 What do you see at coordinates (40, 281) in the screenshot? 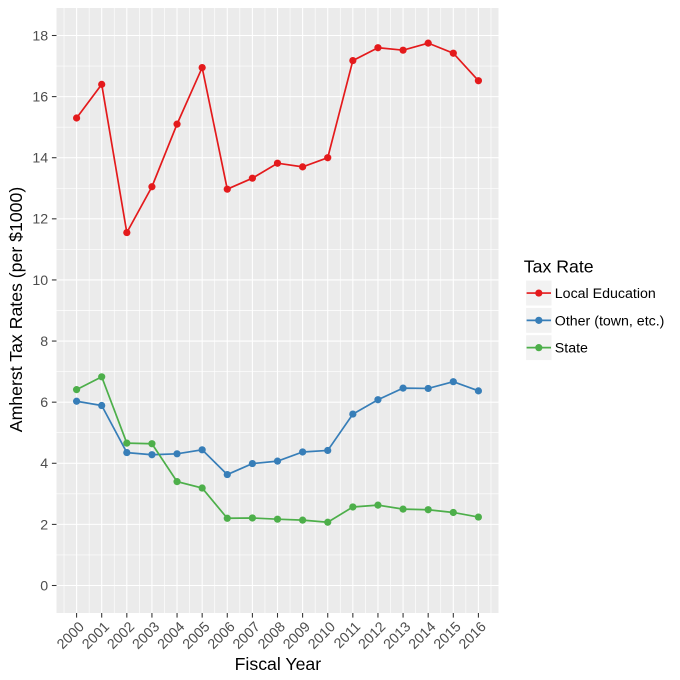
I see `svg-text: 10` at bounding box center [40, 281].